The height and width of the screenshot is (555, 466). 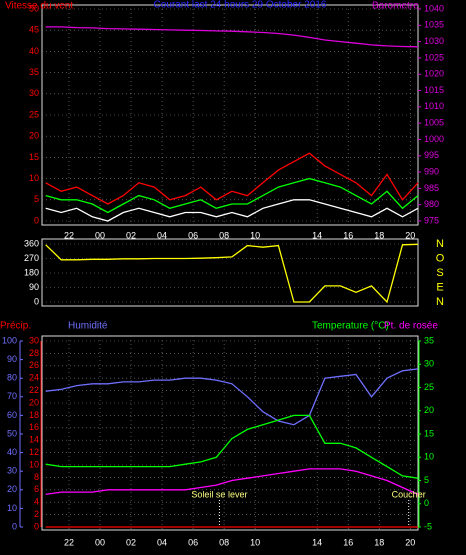 What do you see at coordinates (34, 427) in the screenshot?
I see `y-tick-label: 16` at bounding box center [34, 427].